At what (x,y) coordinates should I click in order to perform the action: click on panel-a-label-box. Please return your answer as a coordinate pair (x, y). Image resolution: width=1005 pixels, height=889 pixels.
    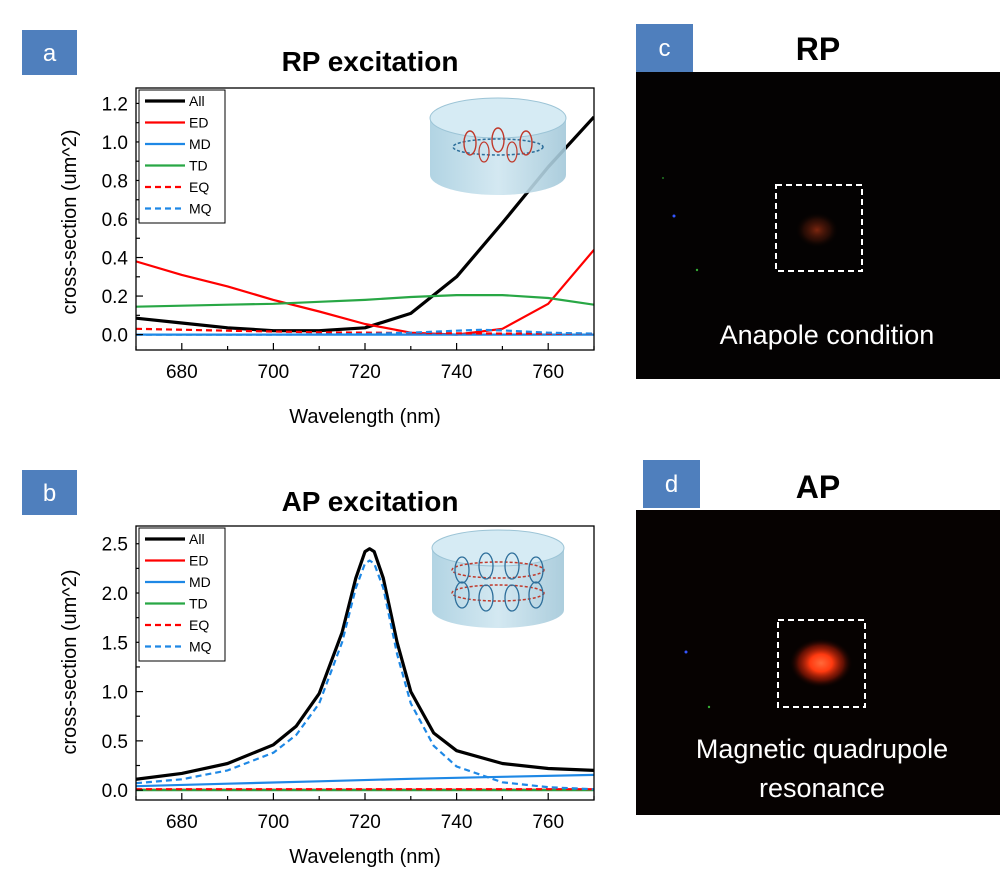
    Looking at the image, I should click on (49, 52).